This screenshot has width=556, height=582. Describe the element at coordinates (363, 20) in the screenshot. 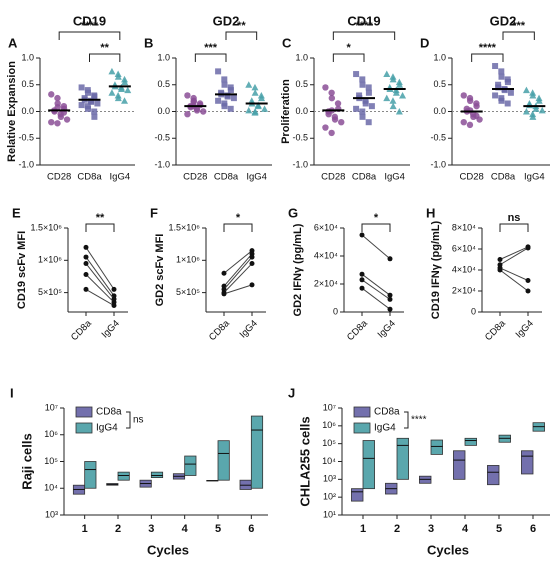

I see `panel-title: CD19` at that location.